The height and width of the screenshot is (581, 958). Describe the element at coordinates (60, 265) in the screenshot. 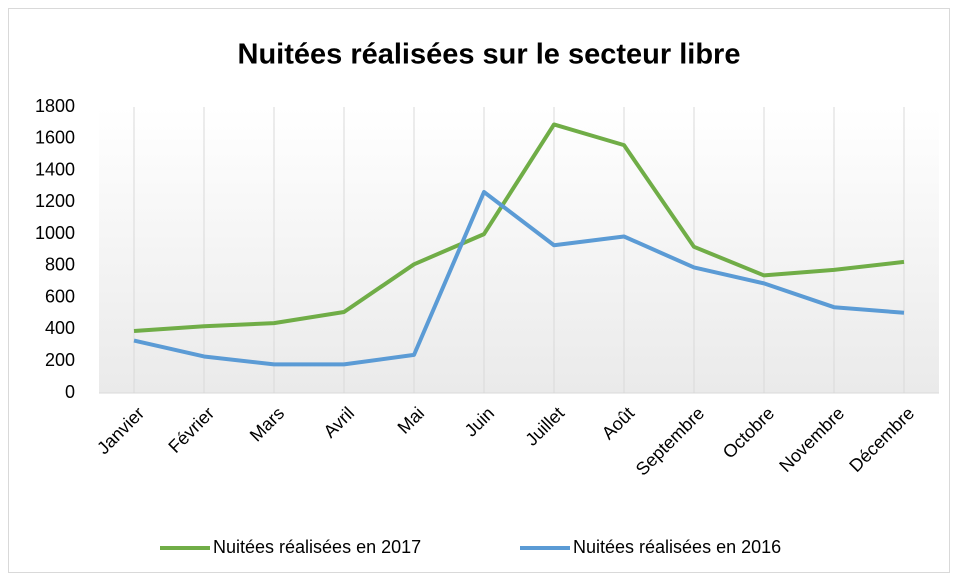

I see `y-tick-label: 800` at that location.